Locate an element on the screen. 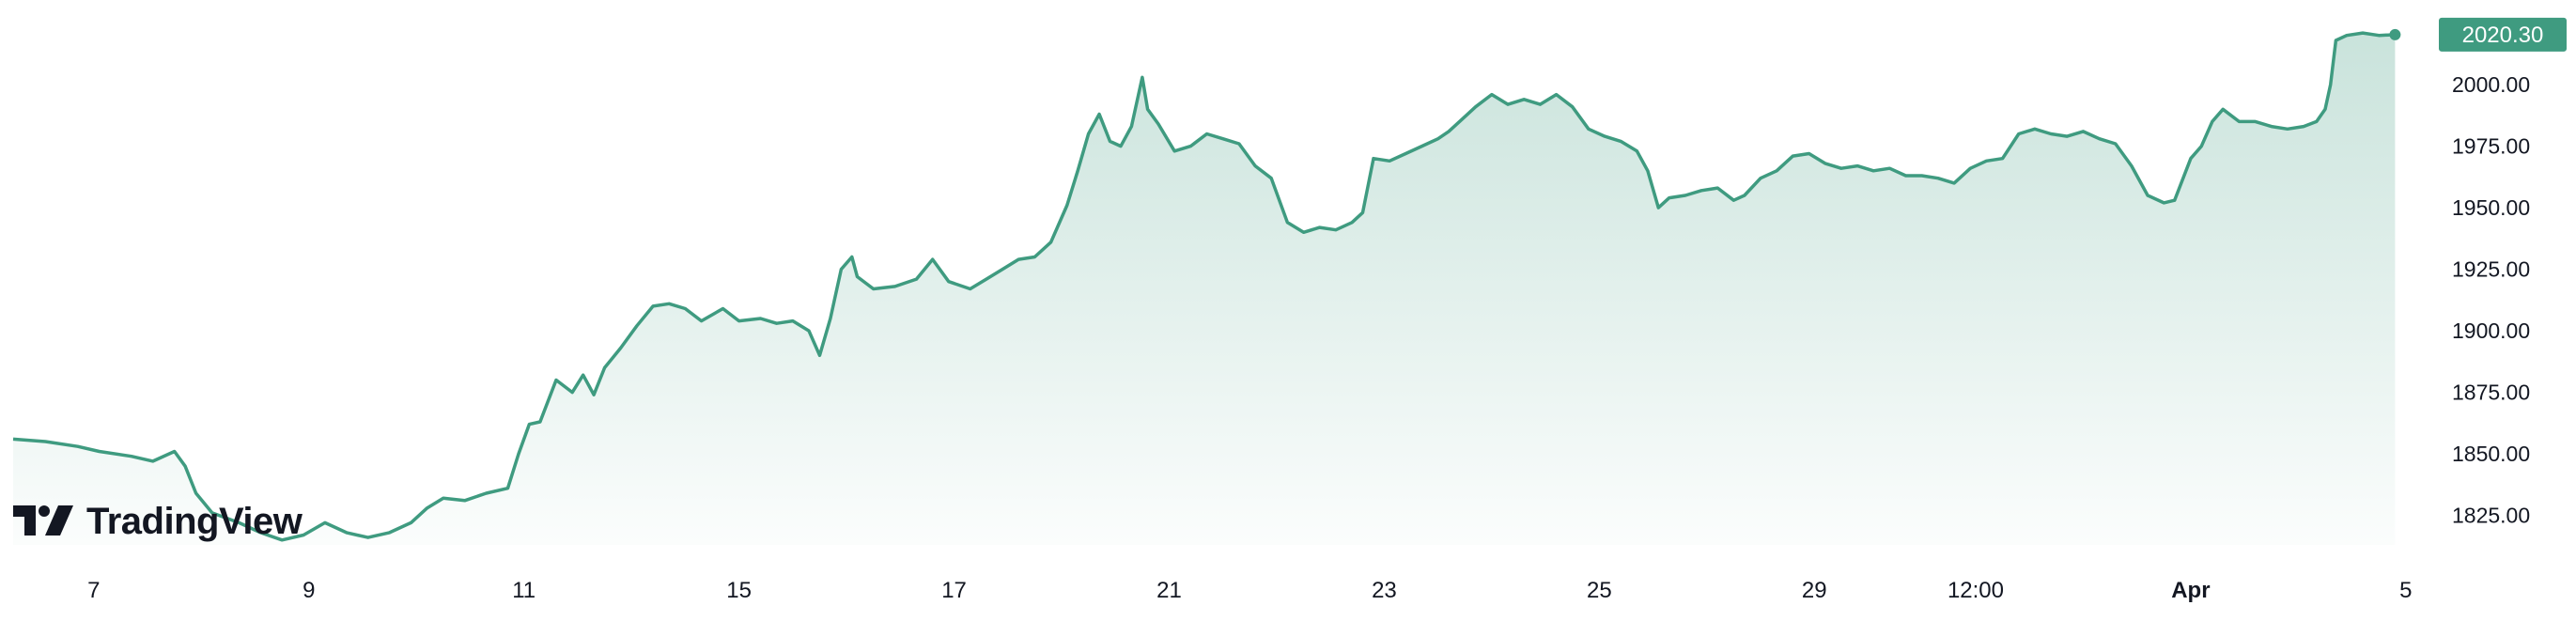 The width and height of the screenshot is (2576, 621). last-price-label: 2020.30 is located at coordinates (2503, 35).